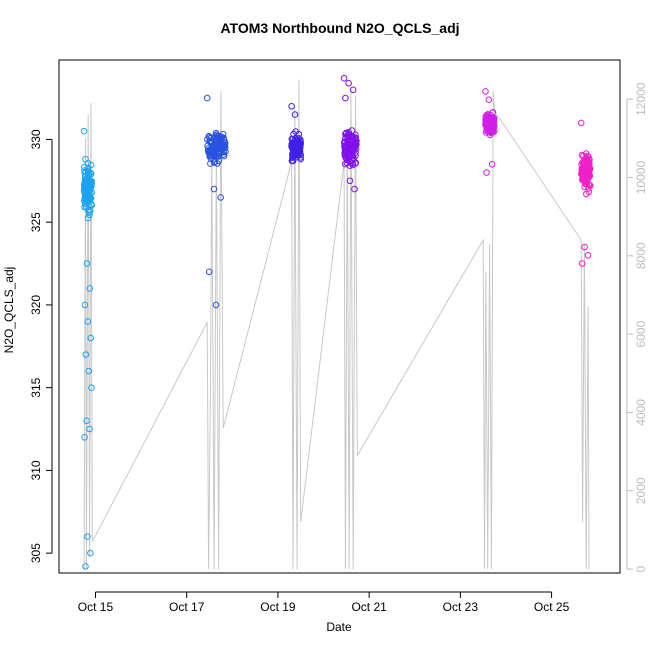 The image size is (650, 650). What do you see at coordinates (36, 305) in the screenshot?
I see `y-tick-label: 320` at bounding box center [36, 305].